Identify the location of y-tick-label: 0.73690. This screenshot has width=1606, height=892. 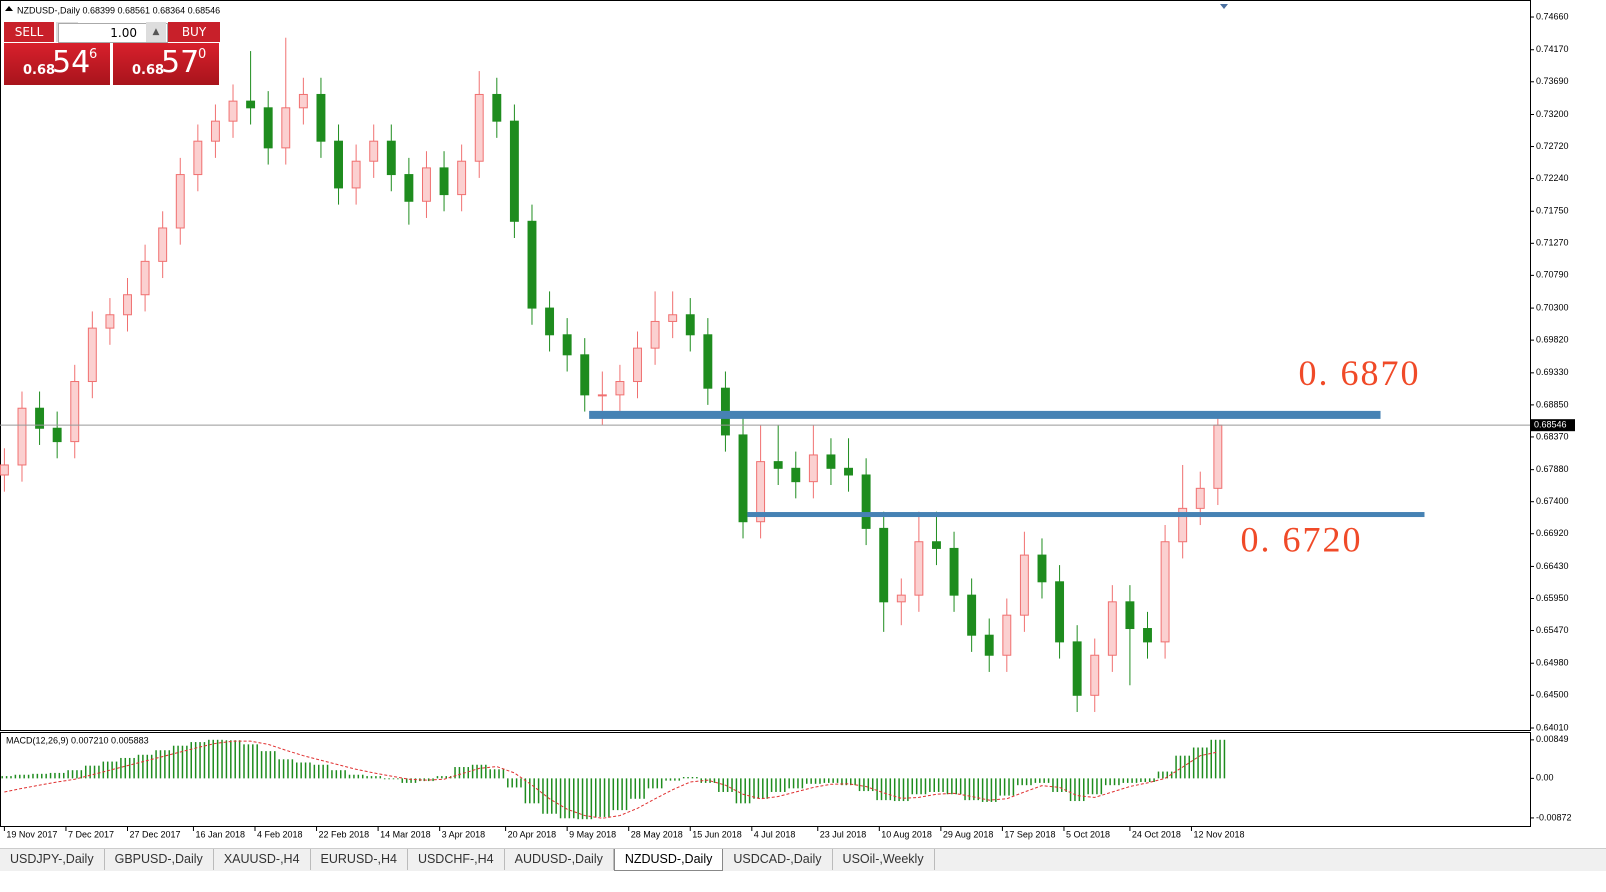
(1552, 81).